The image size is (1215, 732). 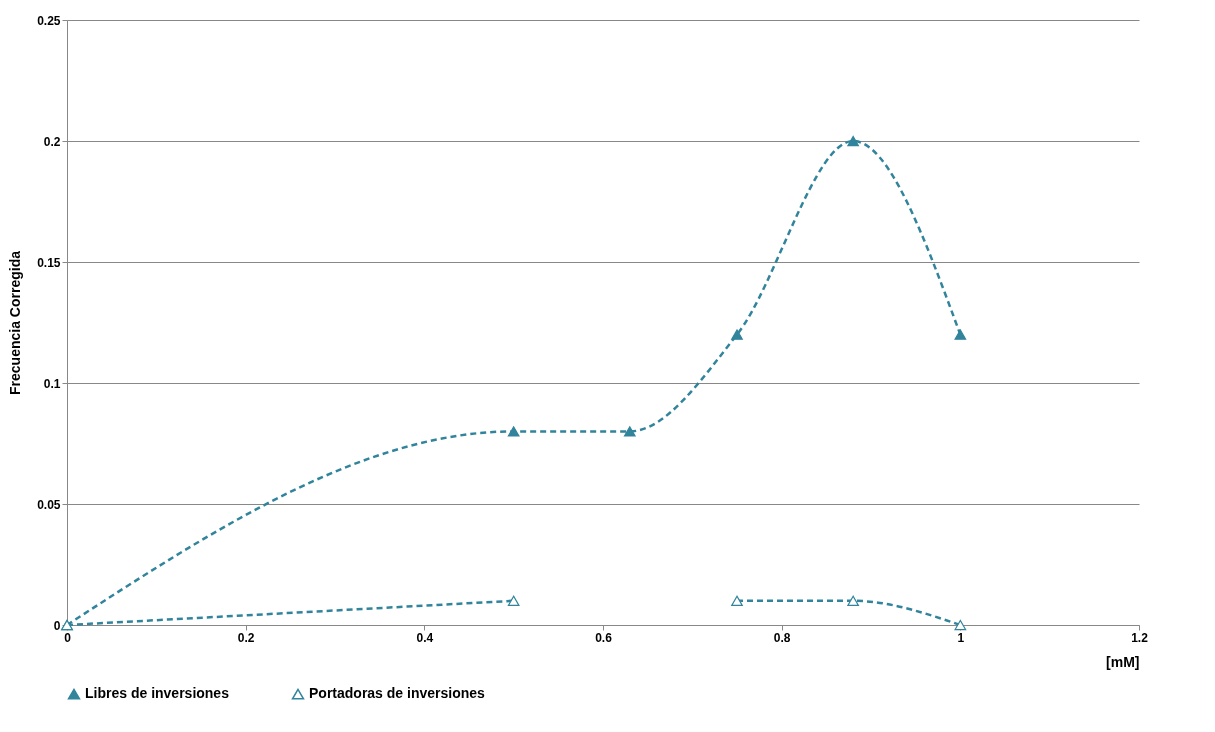 I want to click on x-tick-label: 0.2, so click(x=246, y=637).